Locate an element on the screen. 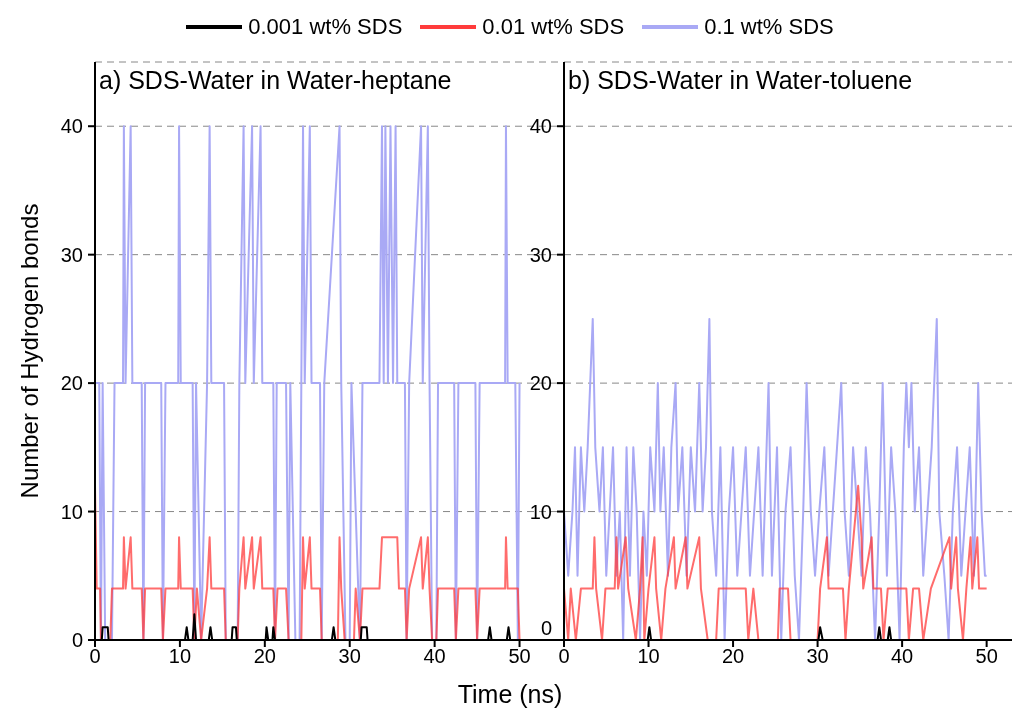 The width and height of the screenshot is (1020, 726). y-axis-title: Number of Hydrogen bonds is located at coordinates (30, 351).